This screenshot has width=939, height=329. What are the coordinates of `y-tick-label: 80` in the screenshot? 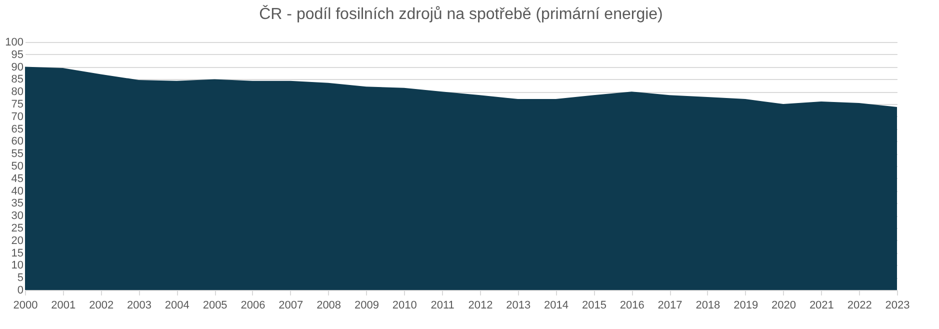 It's located at (17, 92).